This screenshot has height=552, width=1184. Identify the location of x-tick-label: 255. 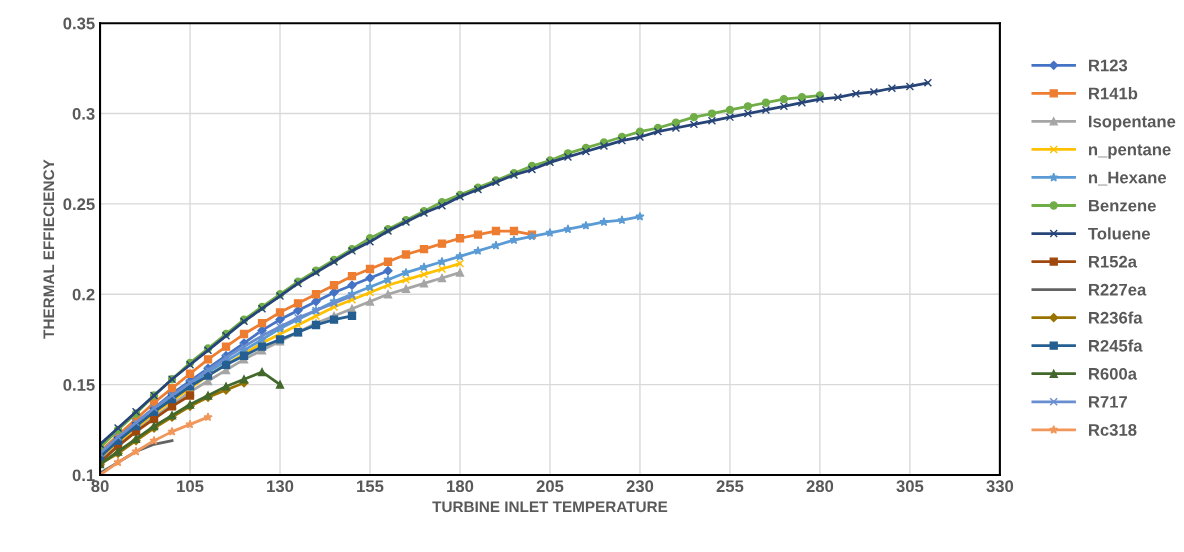
(730, 486).